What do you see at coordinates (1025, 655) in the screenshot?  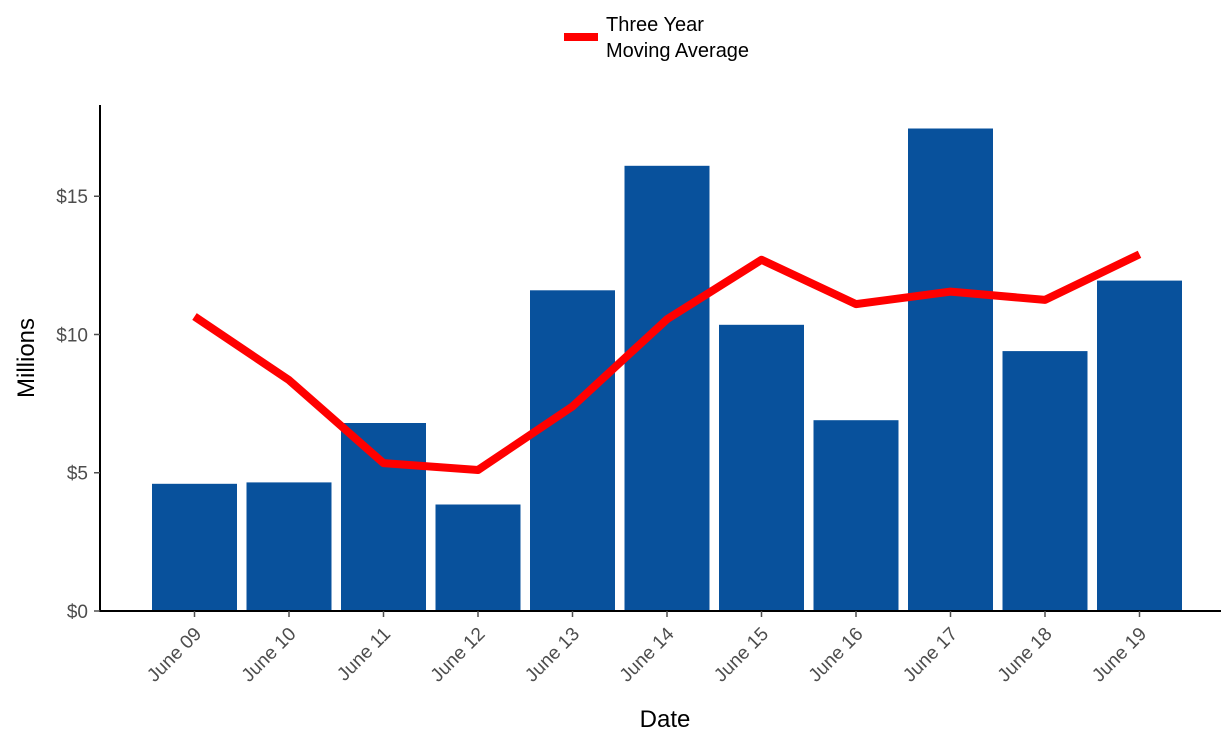 I see `x-tick-label: June 18` at bounding box center [1025, 655].